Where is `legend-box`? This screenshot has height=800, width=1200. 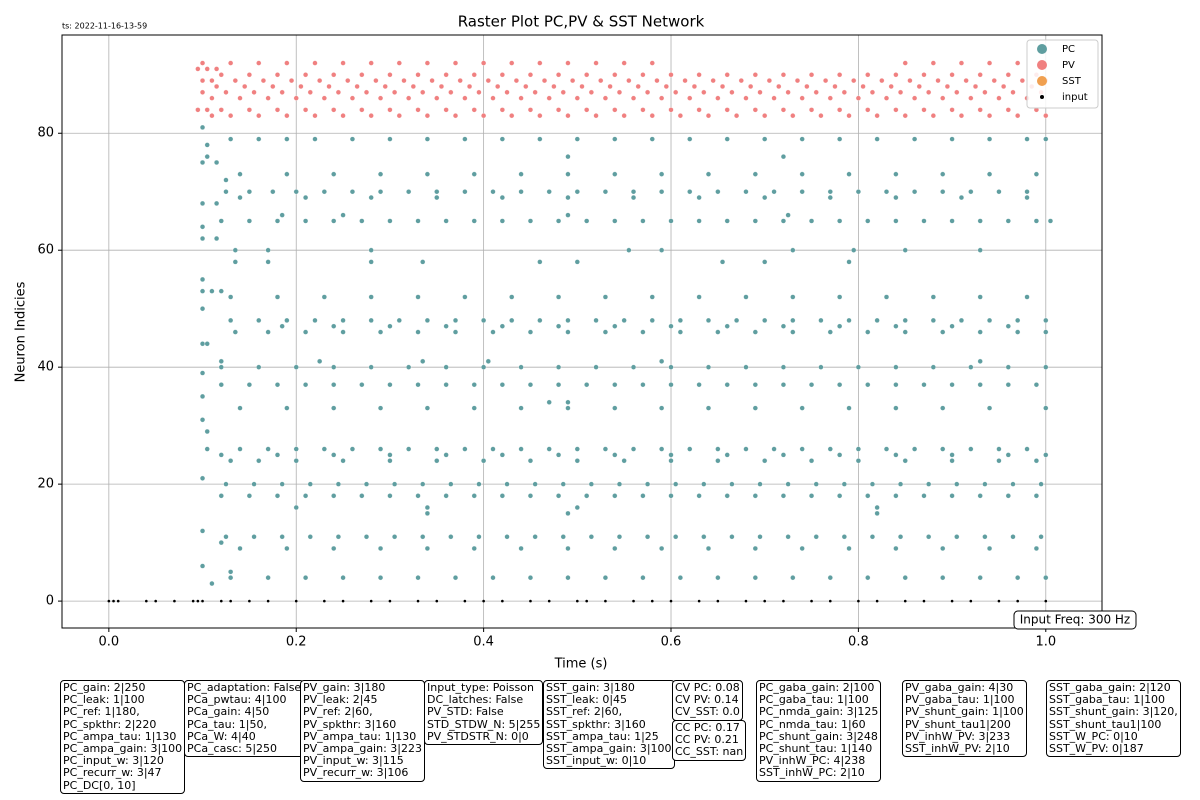
legend-box is located at coordinates (1062, 74).